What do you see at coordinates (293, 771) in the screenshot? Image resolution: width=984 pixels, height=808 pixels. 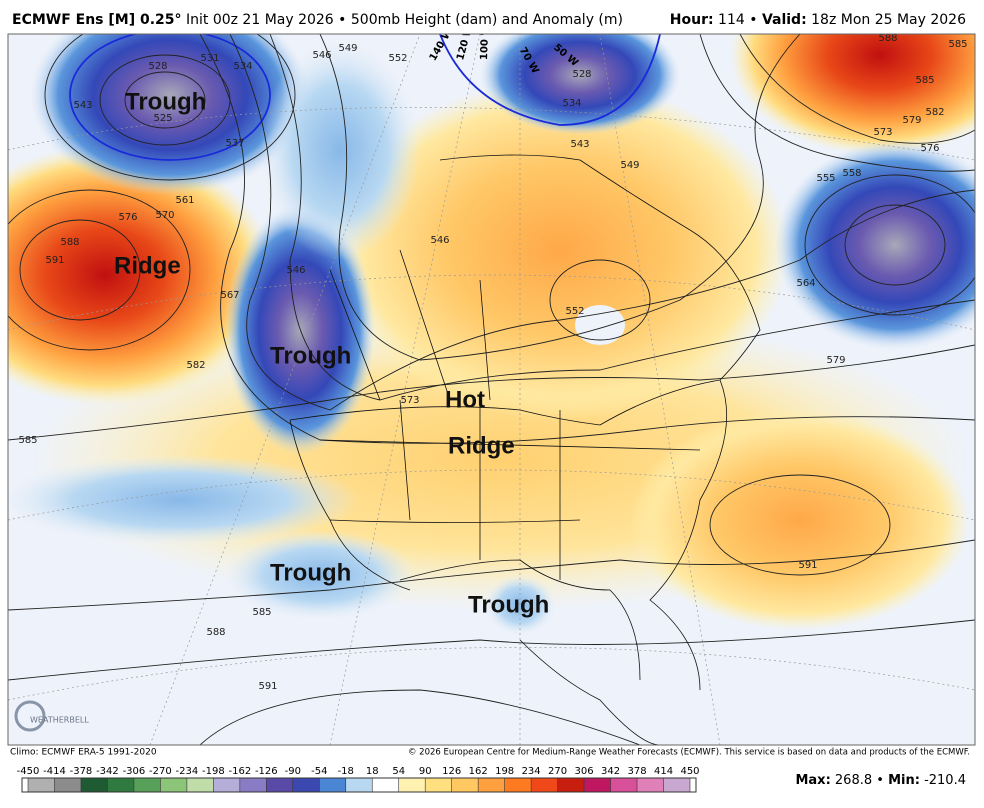 I see `colorbar-tick-label: -90` at bounding box center [293, 771].